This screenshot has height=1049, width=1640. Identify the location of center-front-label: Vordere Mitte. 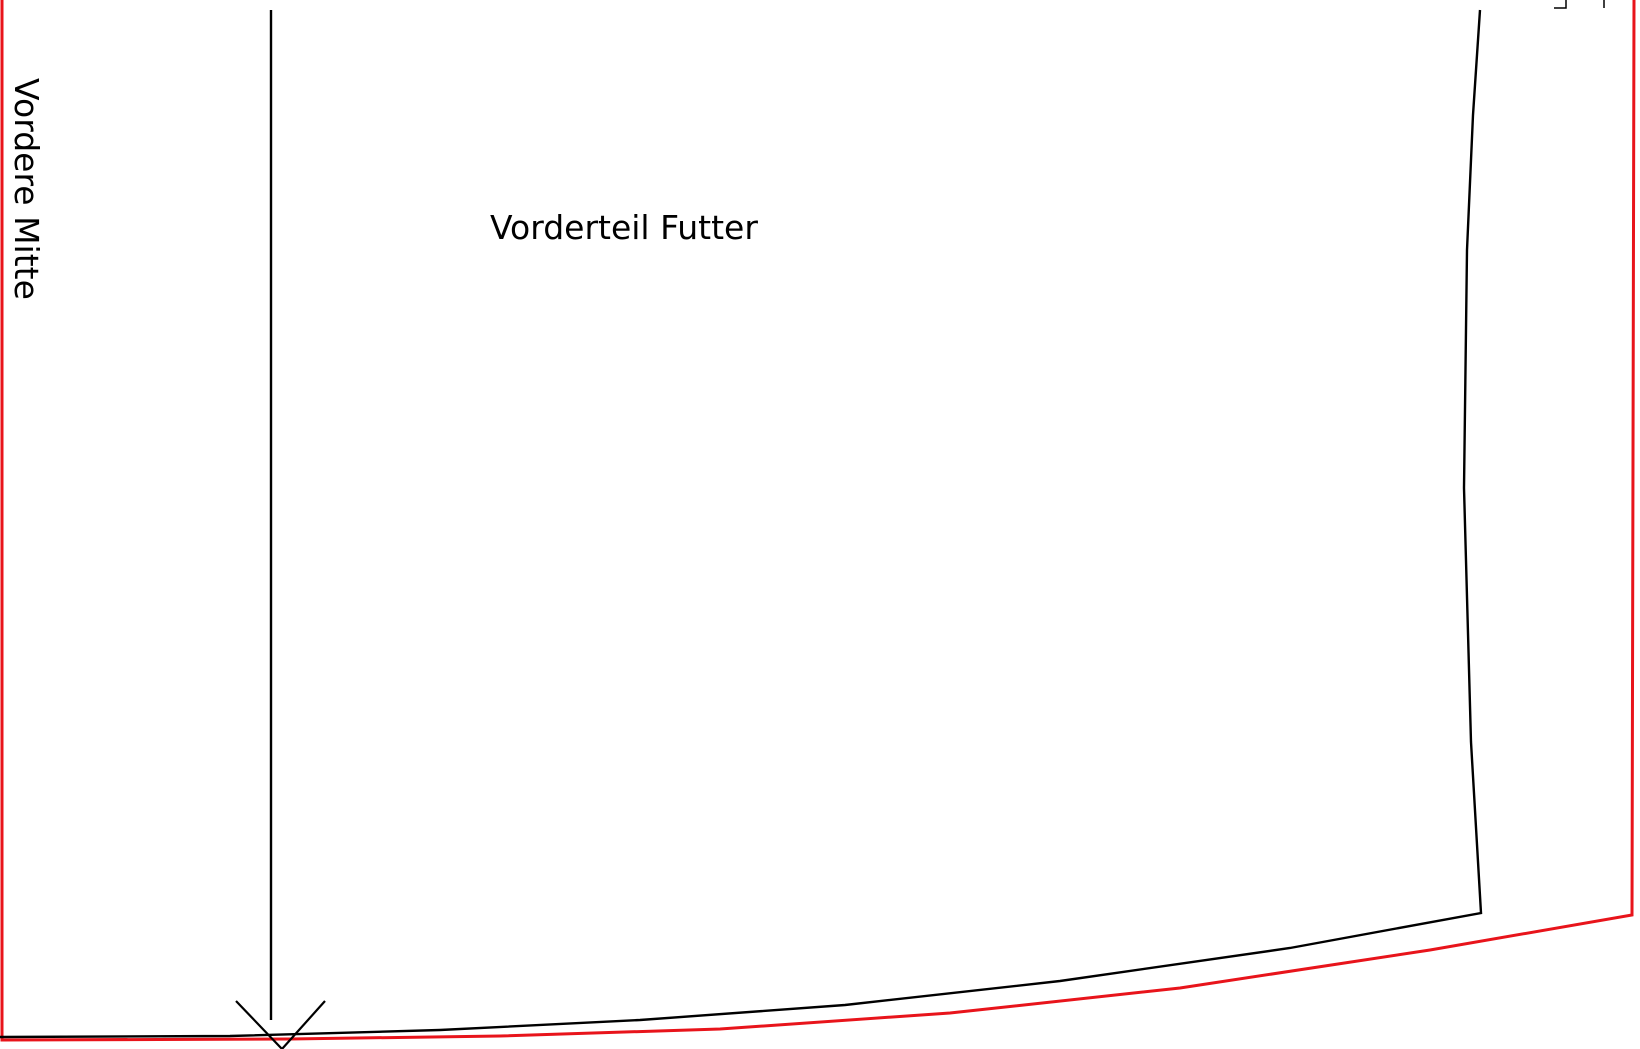
(26, 189).